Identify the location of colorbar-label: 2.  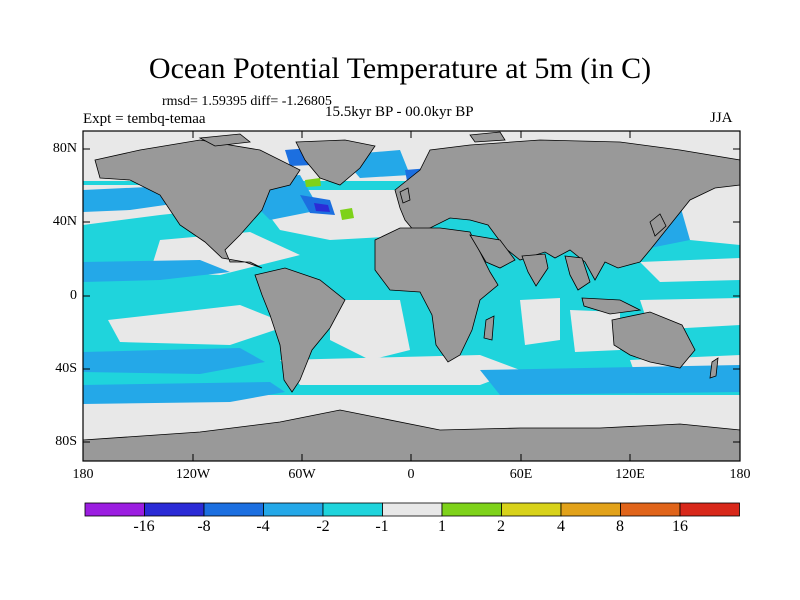
(501, 526).